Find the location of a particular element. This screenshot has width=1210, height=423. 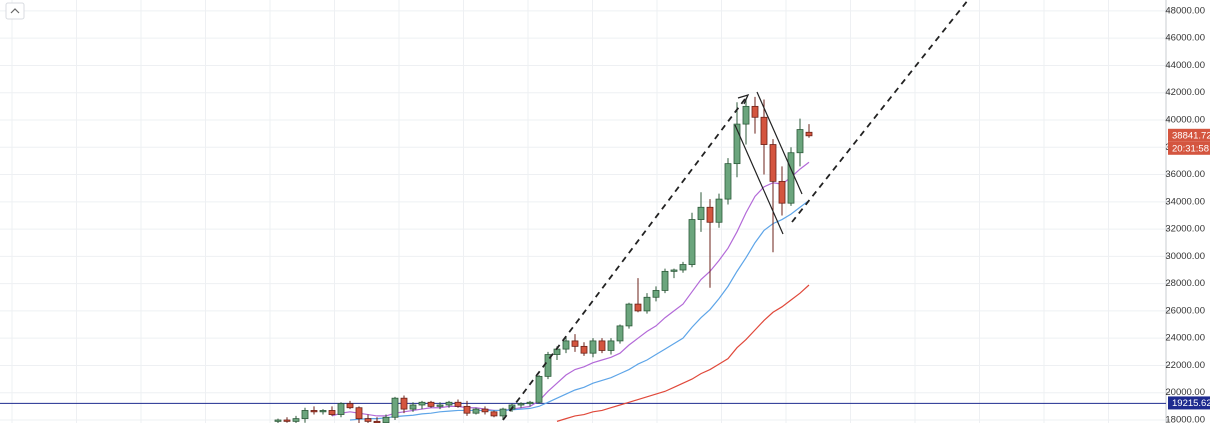

hline-tag is located at coordinates (1189, 403).